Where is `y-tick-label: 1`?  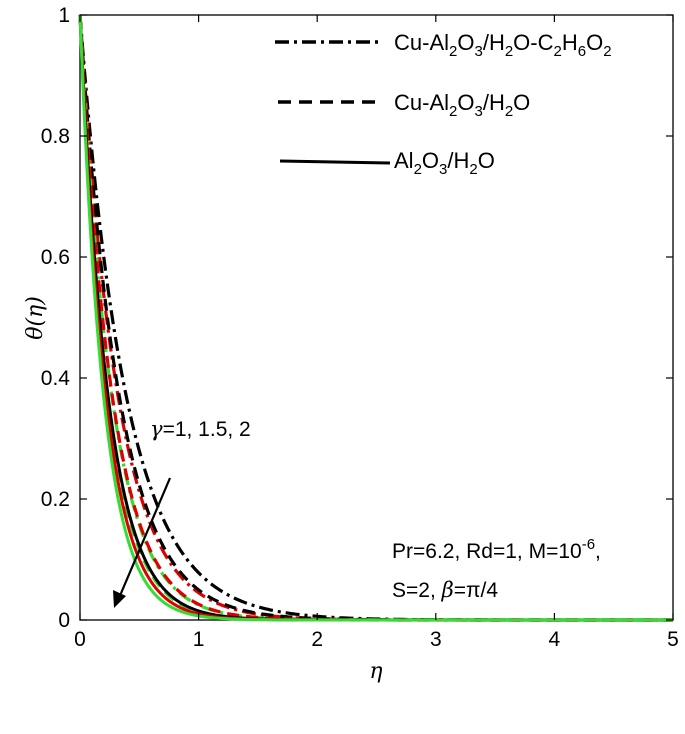
y-tick-label: 1 is located at coordinates (64, 15).